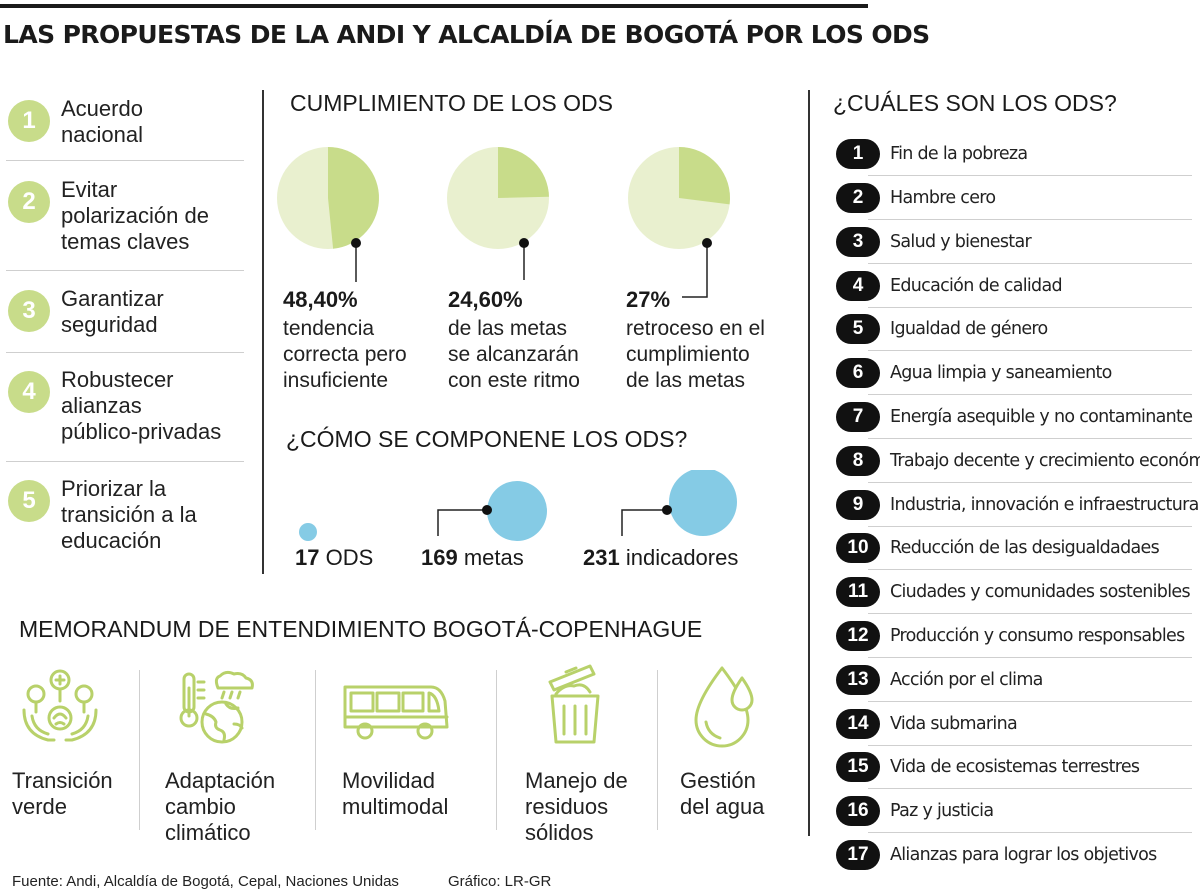 The image size is (1200, 893). I want to click on plant-hands-icon, so click(60, 705).